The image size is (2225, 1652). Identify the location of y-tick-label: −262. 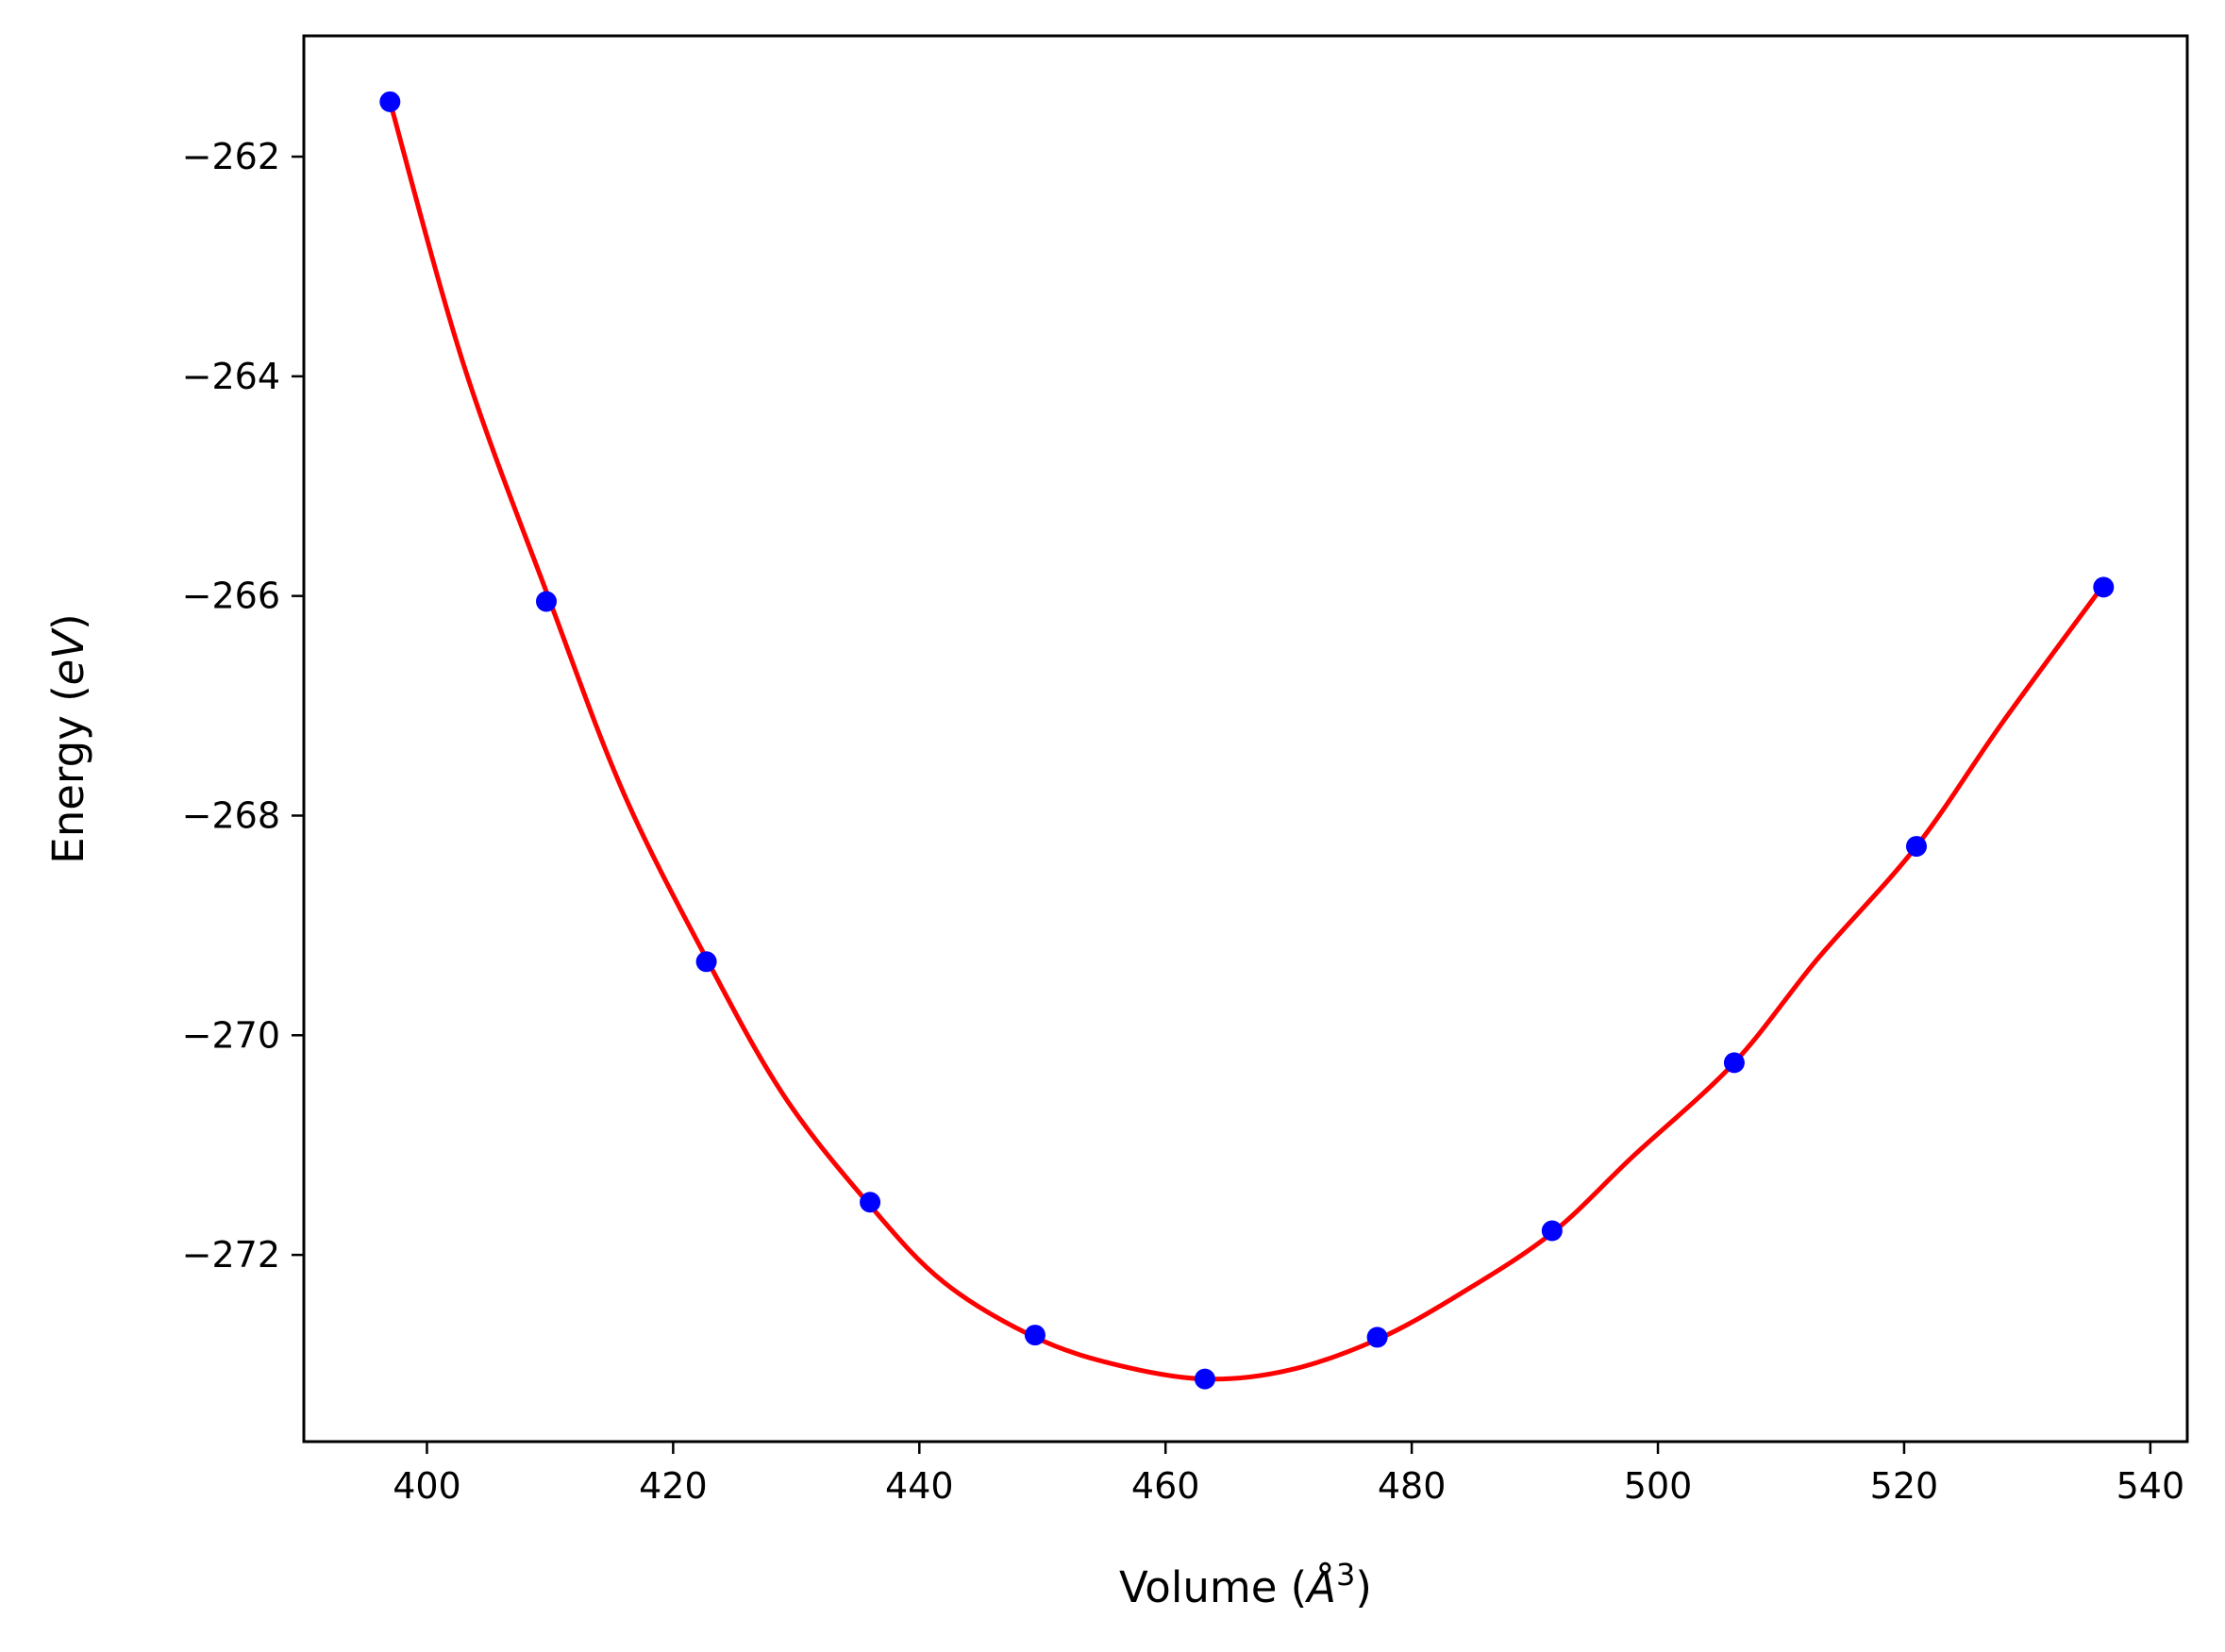
(231, 156).